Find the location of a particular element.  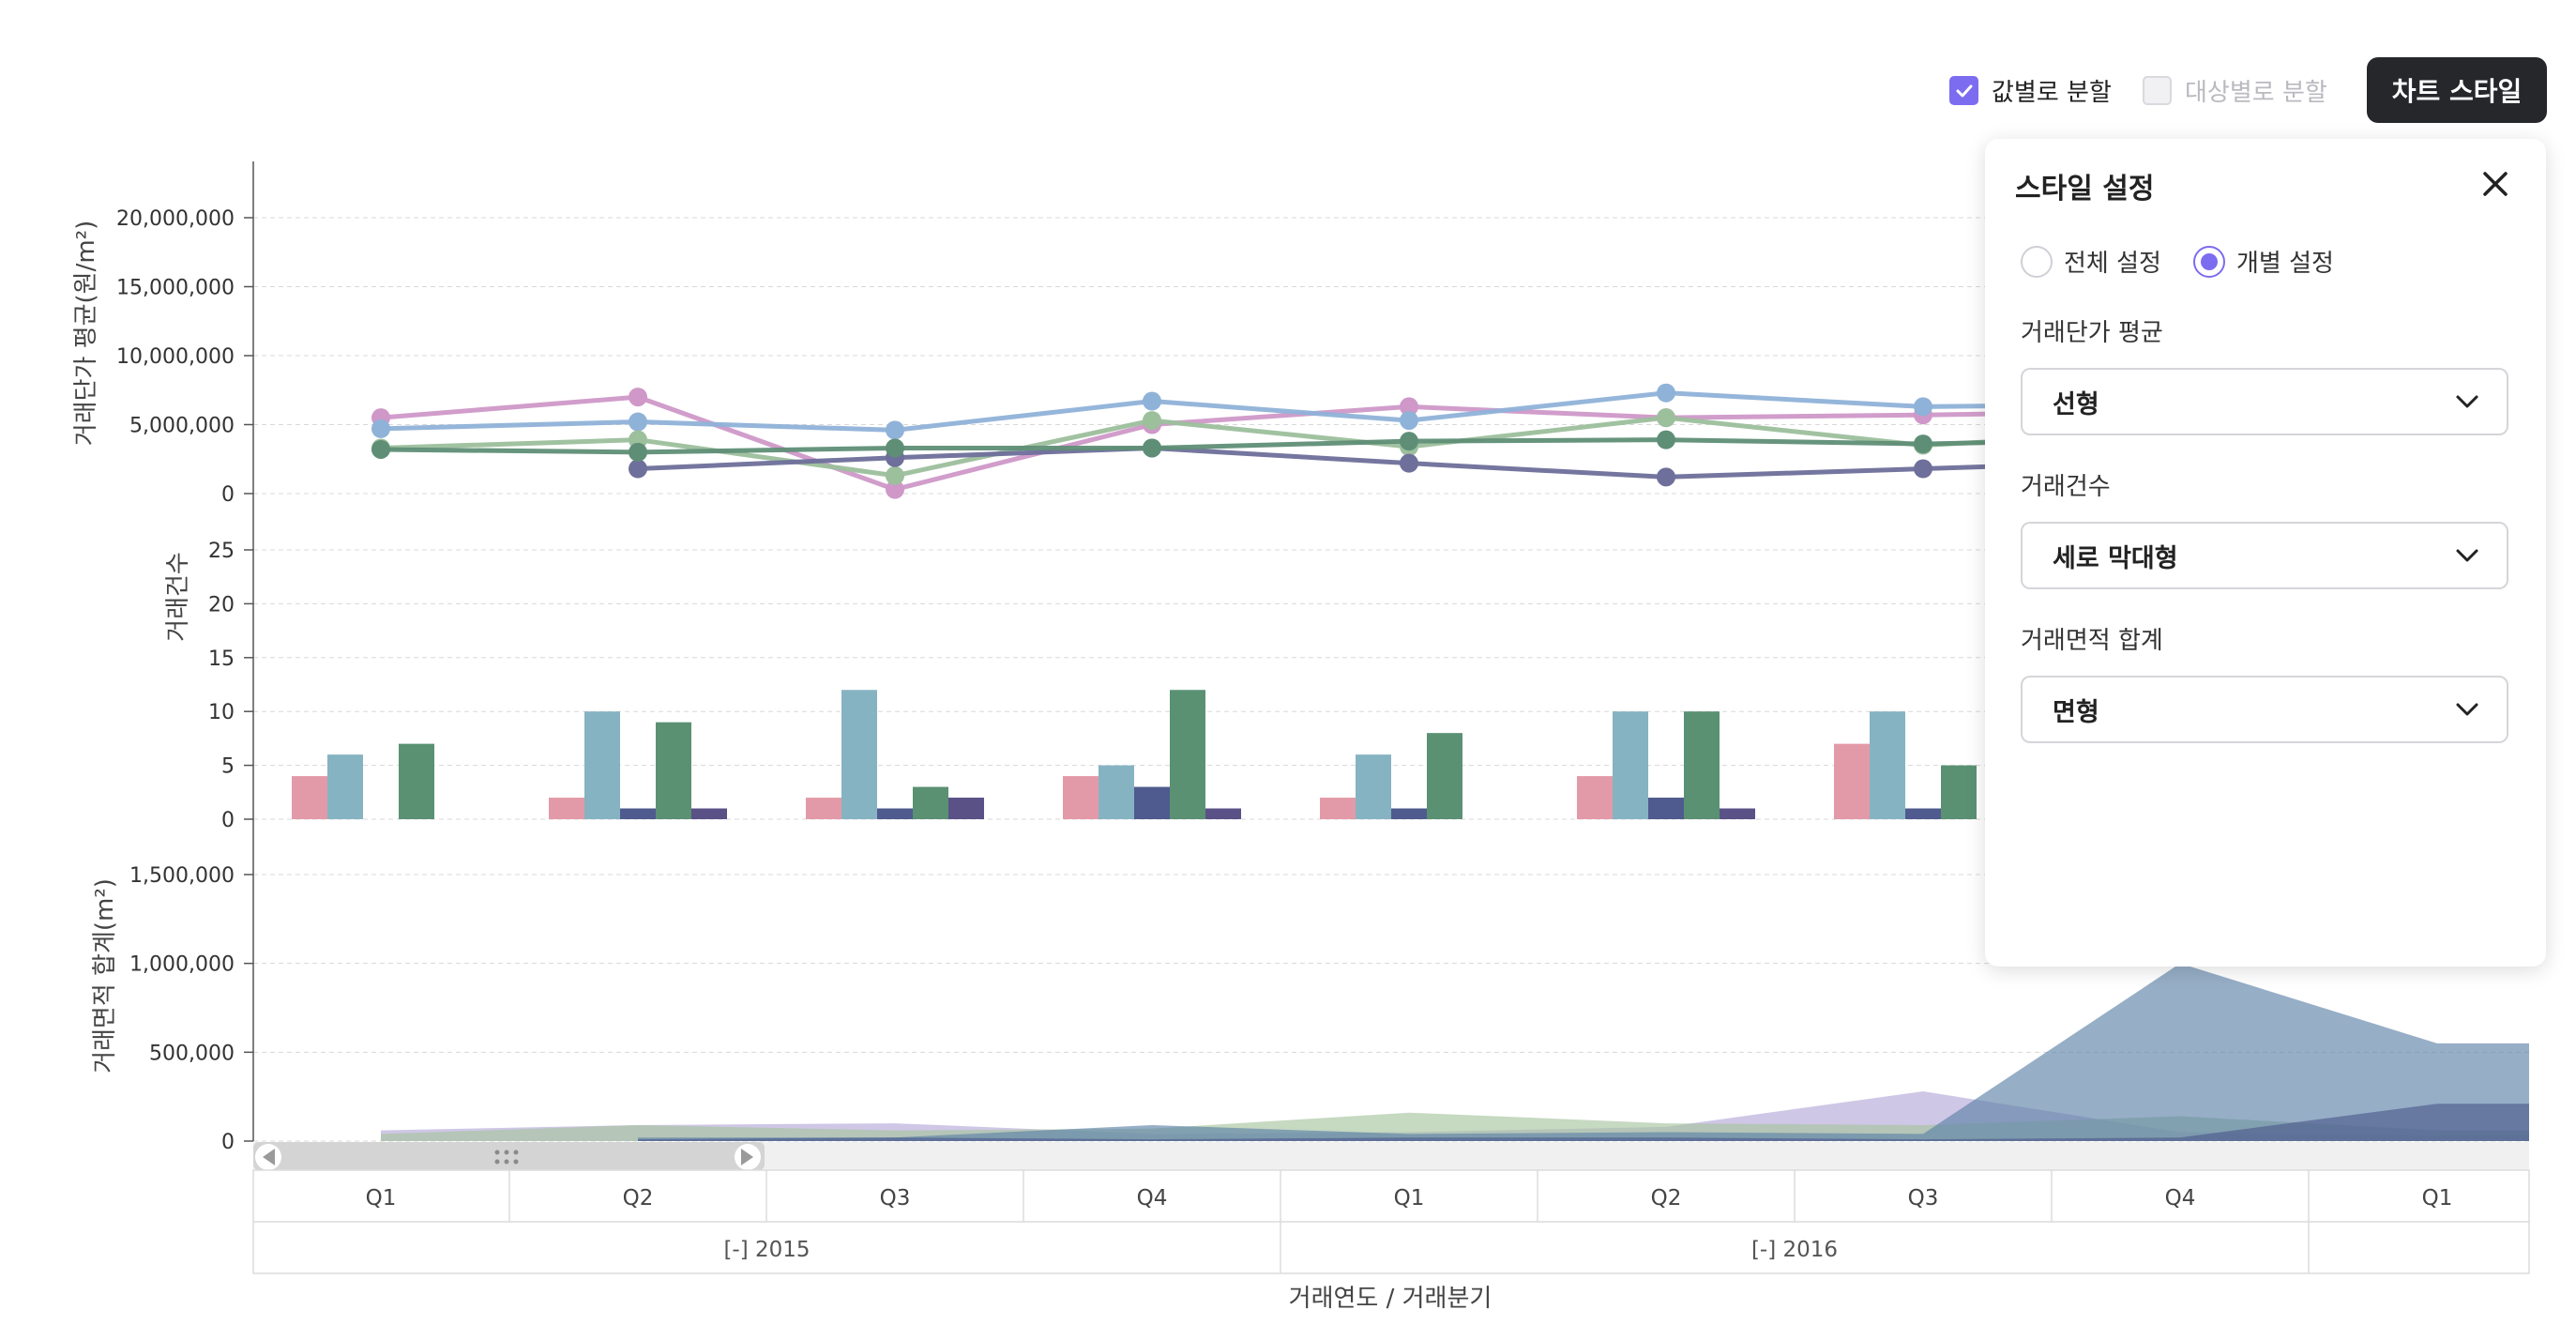

horizontal-scrollbar is located at coordinates (1391, 1156).